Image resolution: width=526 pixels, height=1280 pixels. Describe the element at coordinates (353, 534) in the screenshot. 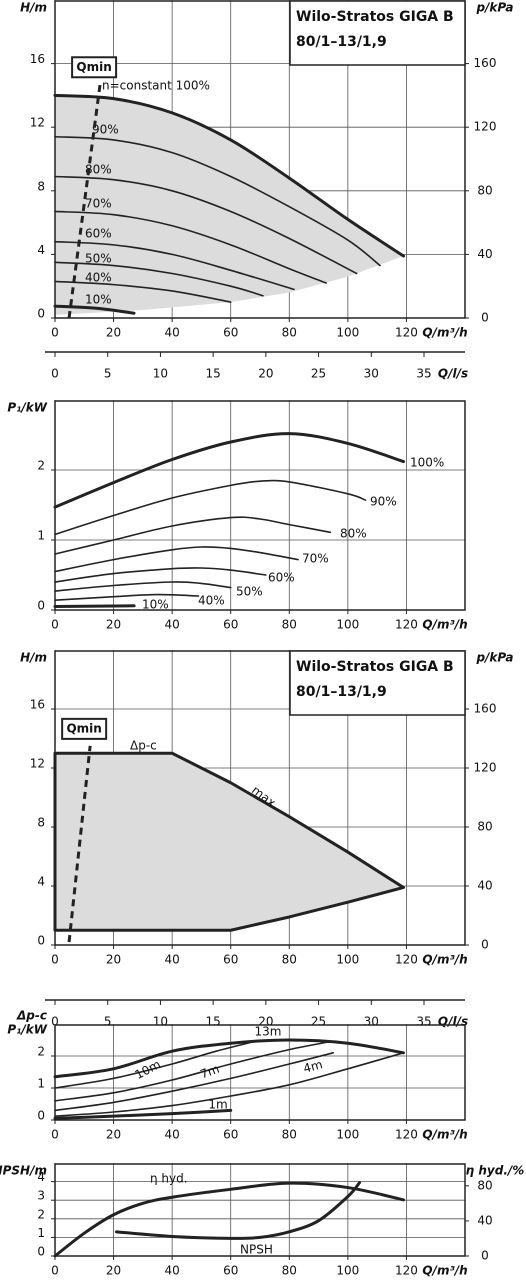

I see `curve-label: 80%` at that location.